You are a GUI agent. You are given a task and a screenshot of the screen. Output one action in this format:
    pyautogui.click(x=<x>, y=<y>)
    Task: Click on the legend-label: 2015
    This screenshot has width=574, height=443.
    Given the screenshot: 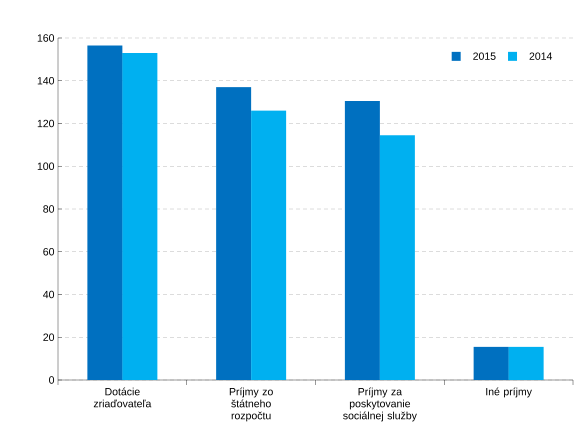 What is the action you would take?
    pyautogui.click(x=484, y=56)
    